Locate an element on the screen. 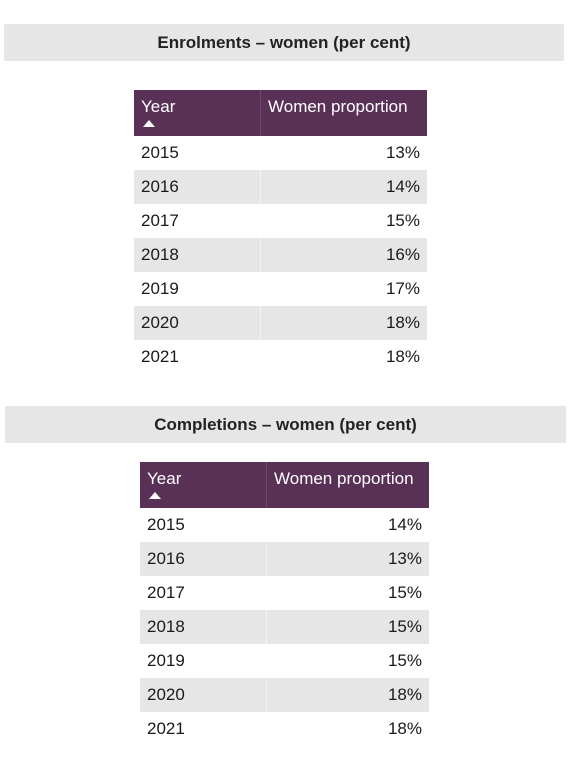 The image size is (578, 762). table-row: 2018 15% is located at coordinates (284, 627).